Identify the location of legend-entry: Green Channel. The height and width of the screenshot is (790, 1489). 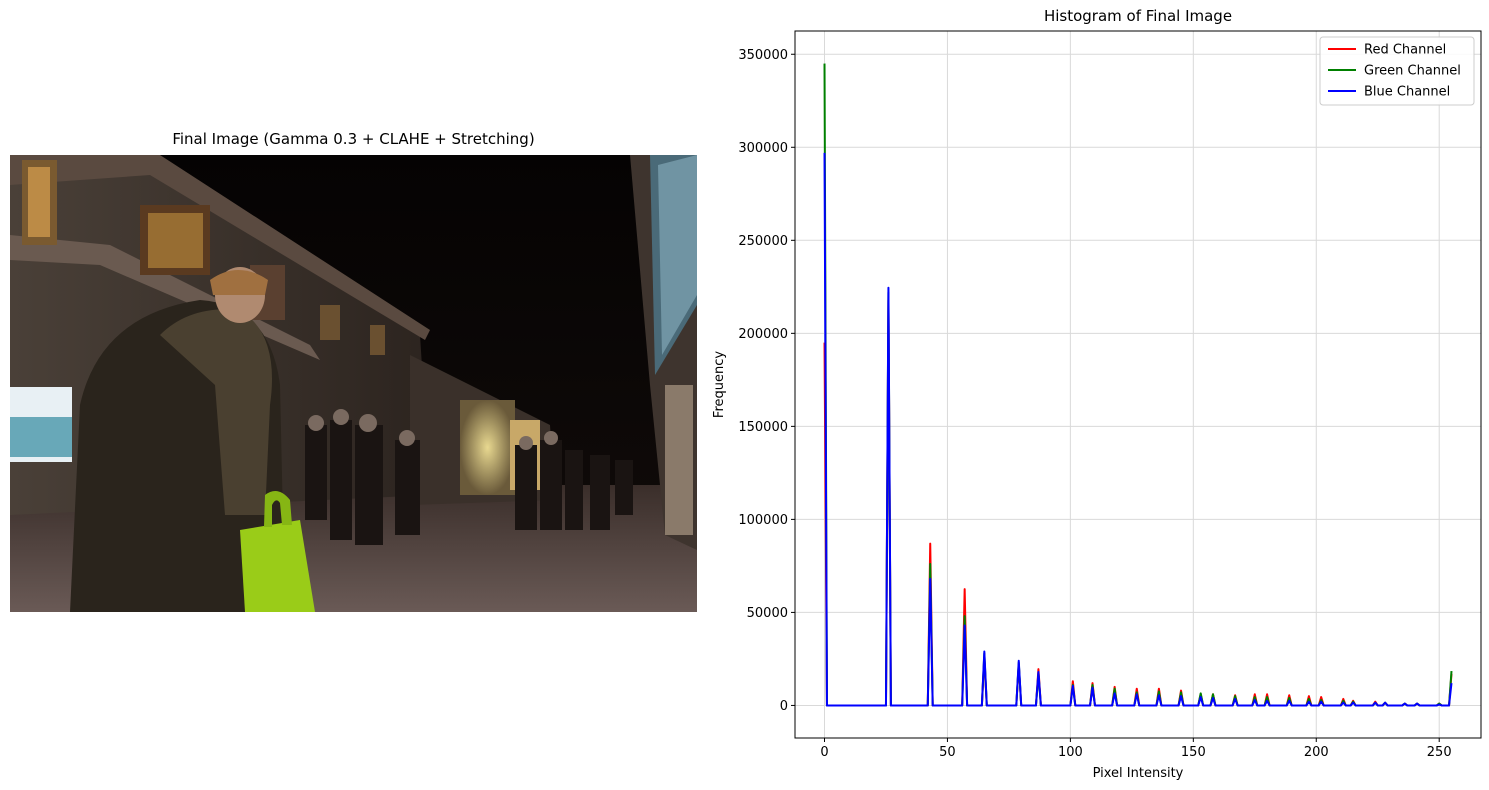
(1412, 71).